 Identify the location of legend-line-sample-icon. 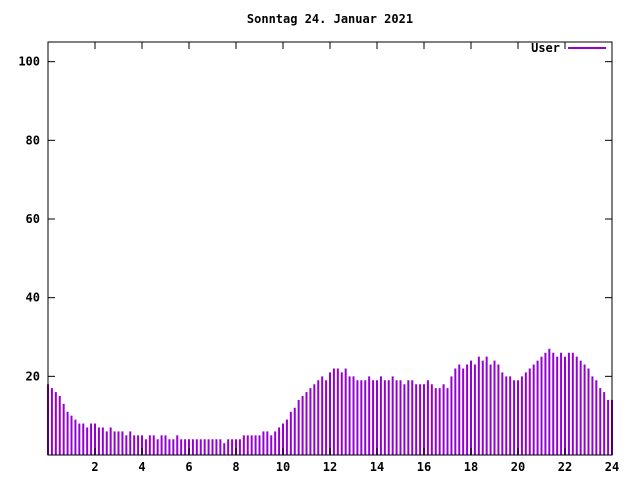
(587, 48).